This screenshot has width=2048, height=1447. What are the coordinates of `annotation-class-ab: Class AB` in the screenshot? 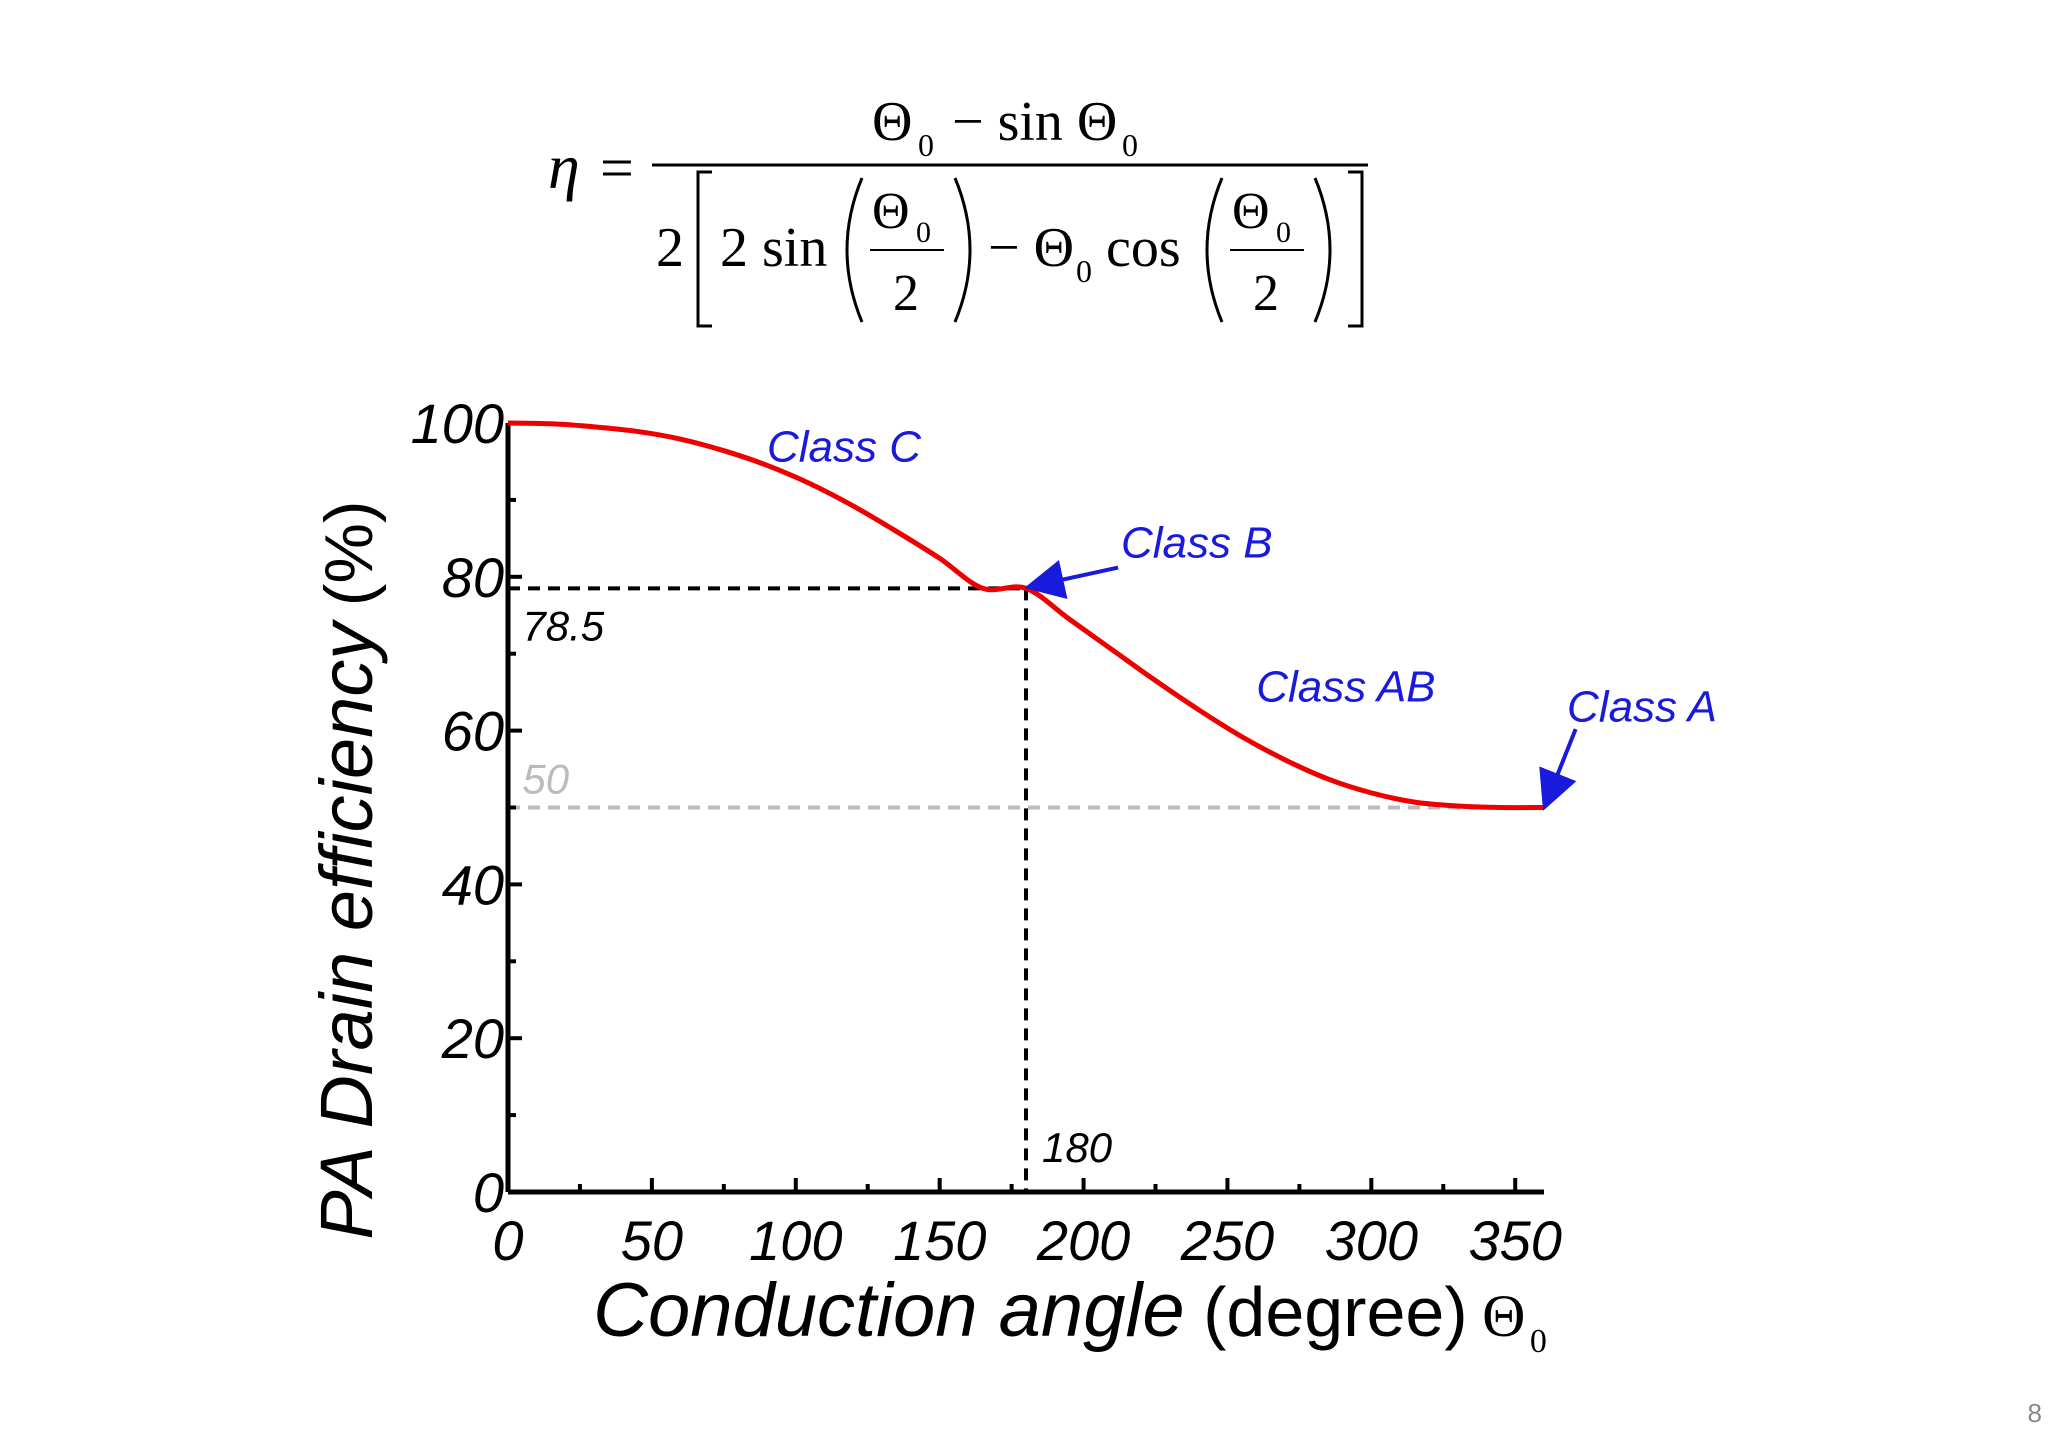 It's located at (1345, 686).